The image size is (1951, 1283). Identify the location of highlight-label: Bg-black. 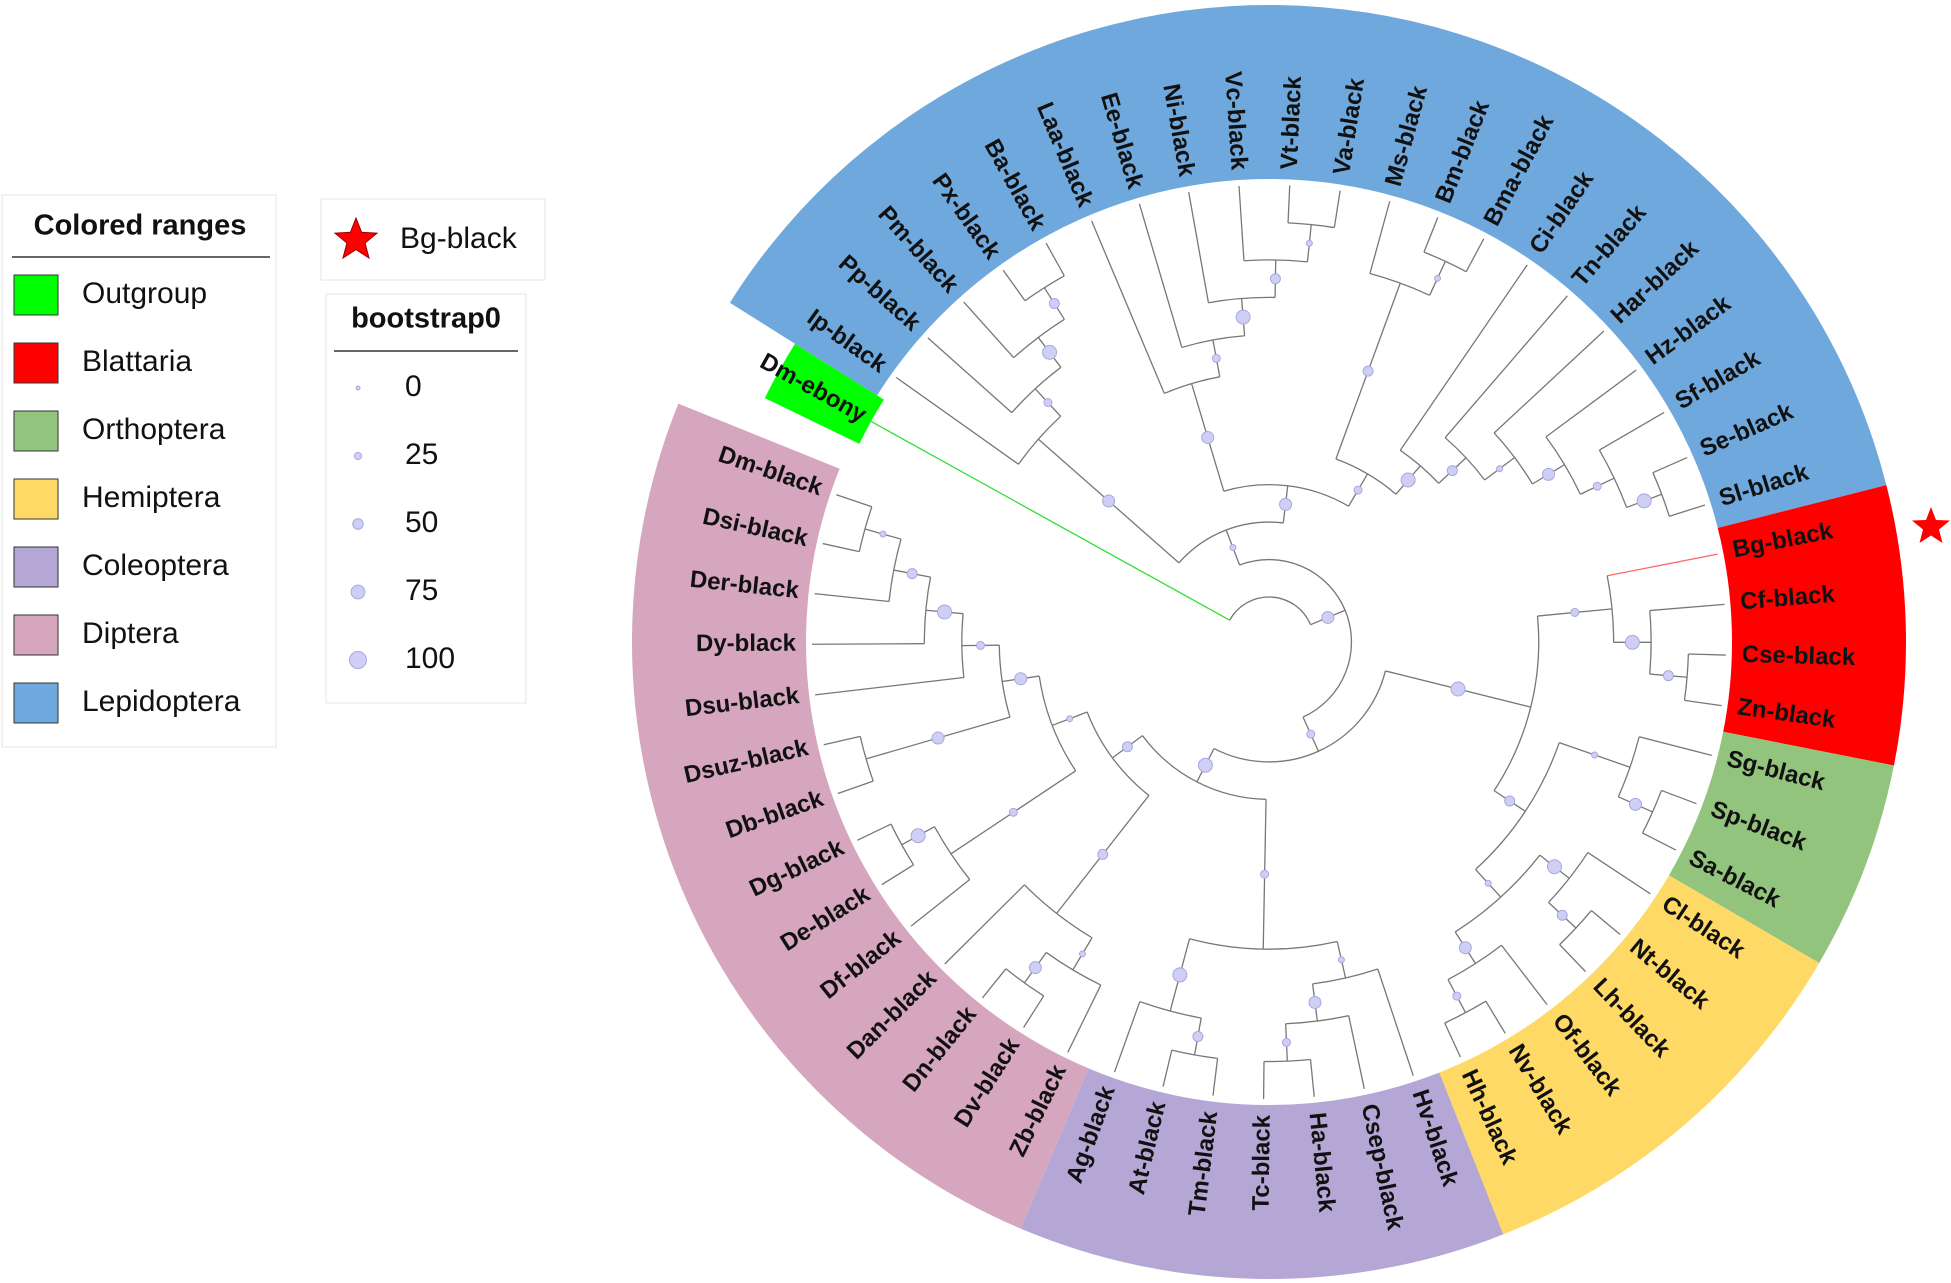
(459, 238).